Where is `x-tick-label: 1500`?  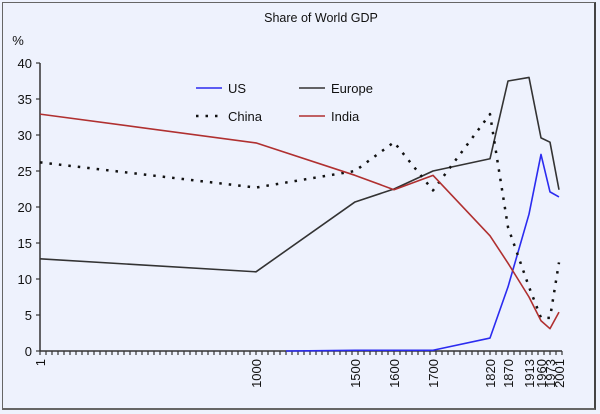 x-tick-label: 1500 is located at coordinates (355, 373).